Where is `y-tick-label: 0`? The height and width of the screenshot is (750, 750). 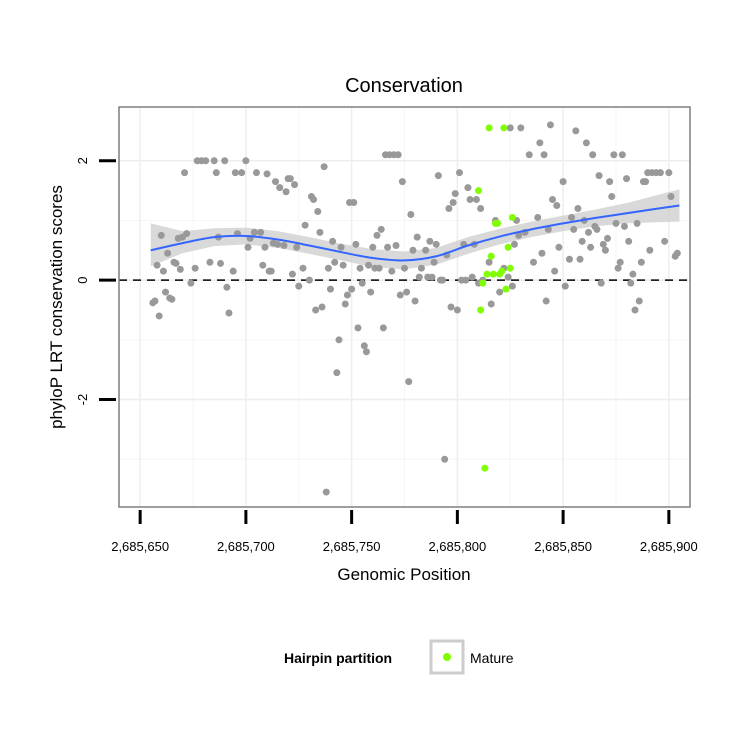 y-tick-label: 0 is located at coordinates (82, 280).